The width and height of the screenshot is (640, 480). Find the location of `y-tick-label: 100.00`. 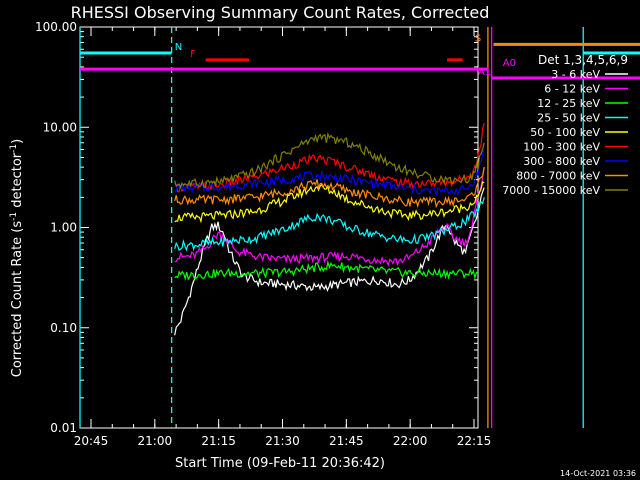

y-tick-label: 100.00 is located at coordinates (56, 27).